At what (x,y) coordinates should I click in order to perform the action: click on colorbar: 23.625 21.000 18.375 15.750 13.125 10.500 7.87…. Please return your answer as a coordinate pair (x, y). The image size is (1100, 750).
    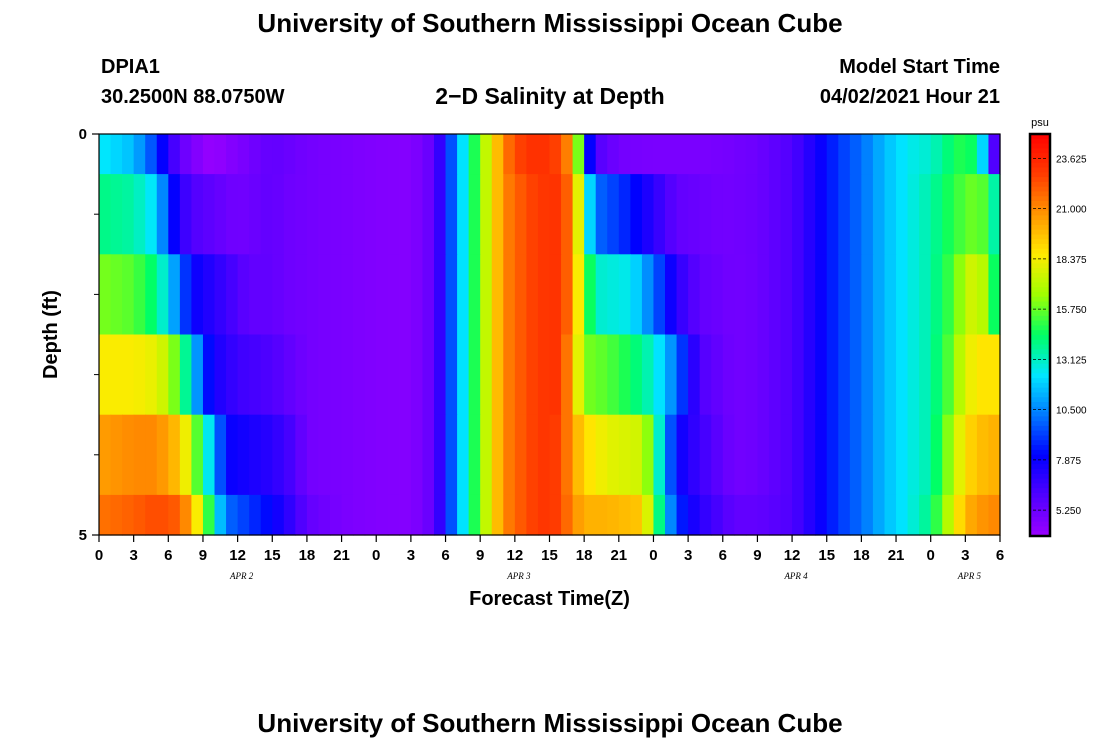
    Looking at the image, I should click on (1057, 327).